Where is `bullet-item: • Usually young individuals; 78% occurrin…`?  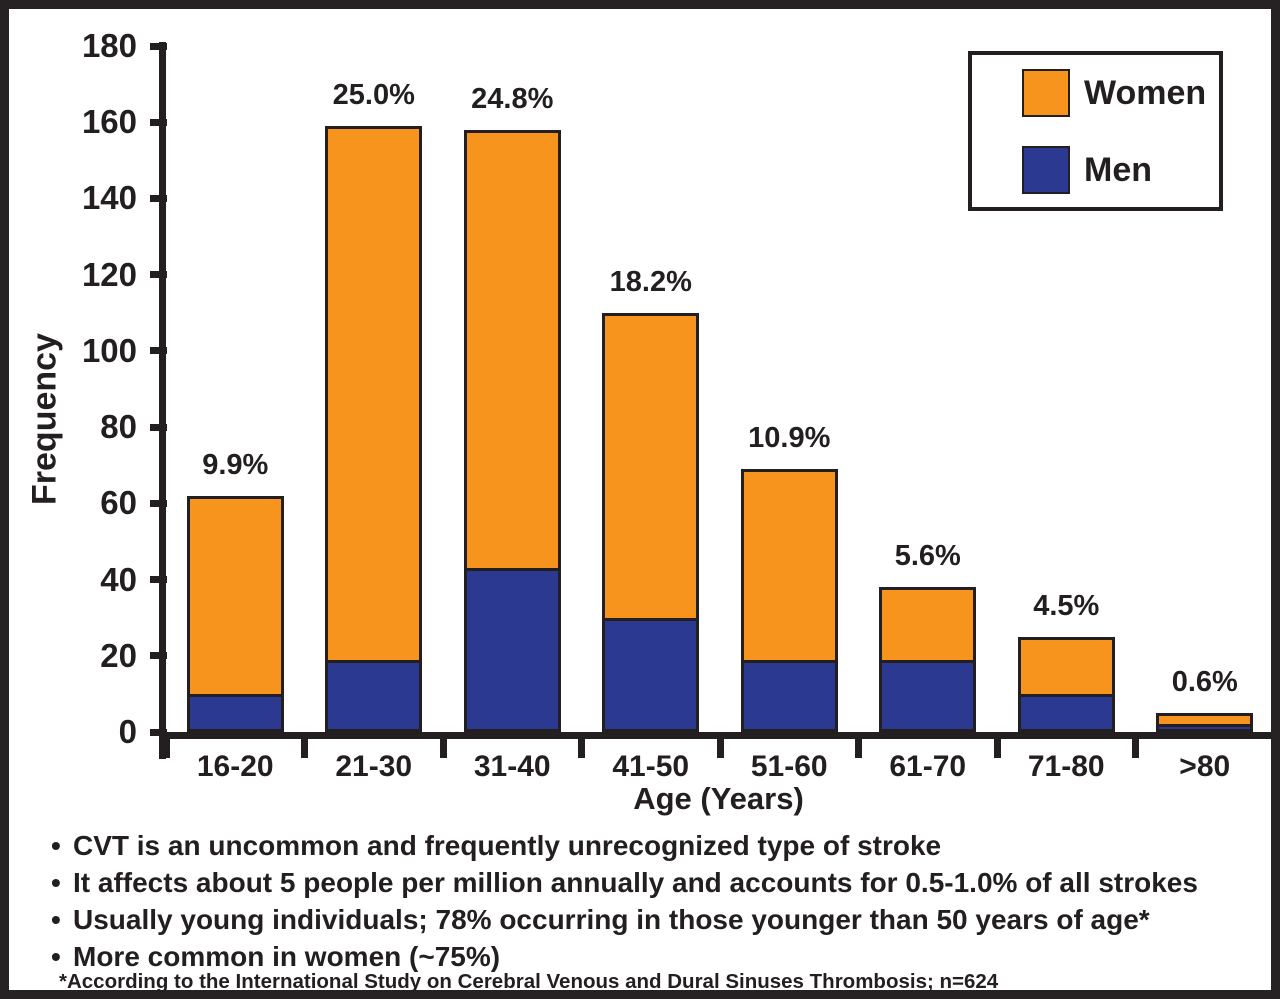 bullet-item: • Usually young individuals; 78% occurrin… is located at coordinates (656, 919).